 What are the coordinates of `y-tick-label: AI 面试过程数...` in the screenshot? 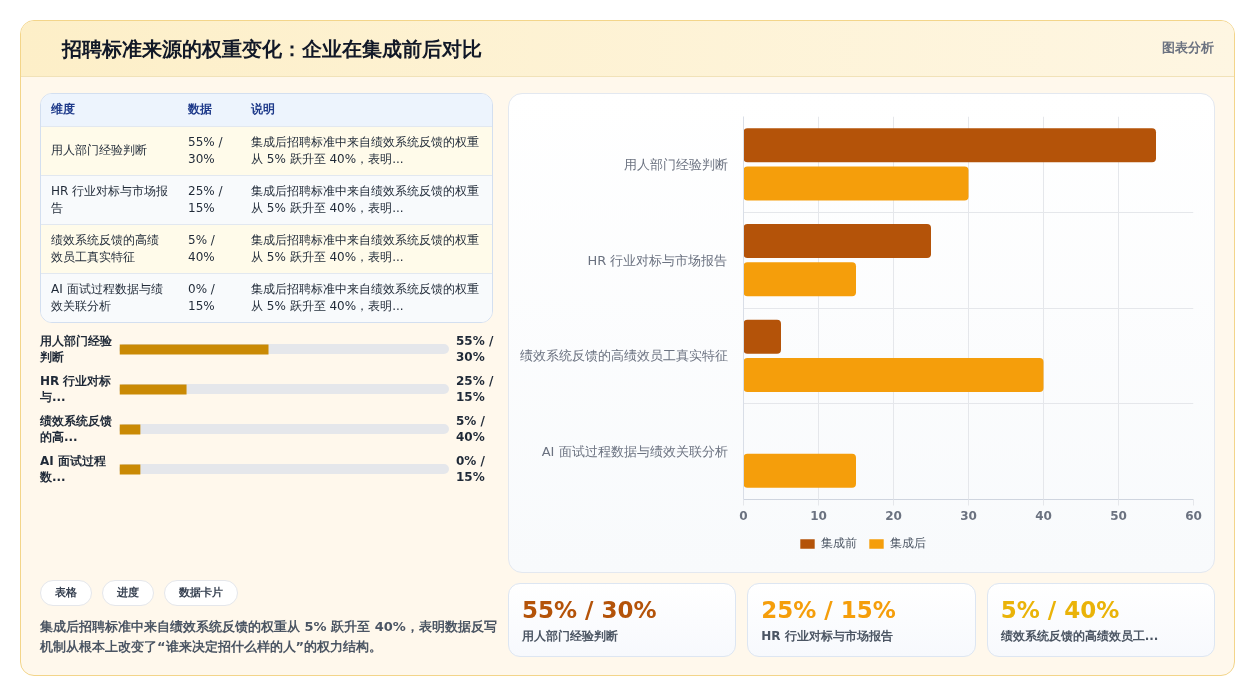 It's located at (73, 469).